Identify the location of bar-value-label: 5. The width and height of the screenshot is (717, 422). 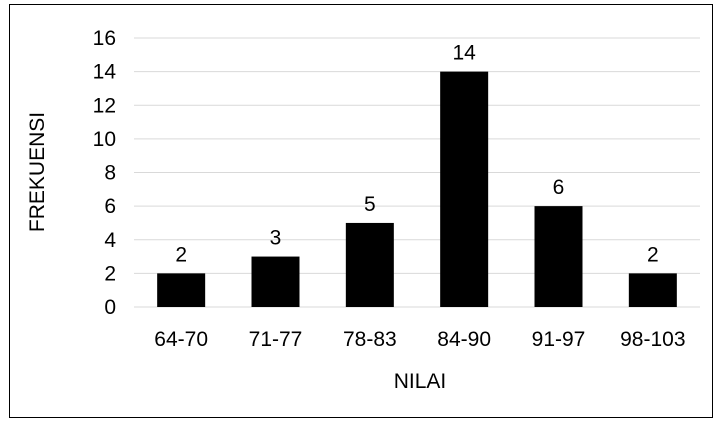
(370, 204).